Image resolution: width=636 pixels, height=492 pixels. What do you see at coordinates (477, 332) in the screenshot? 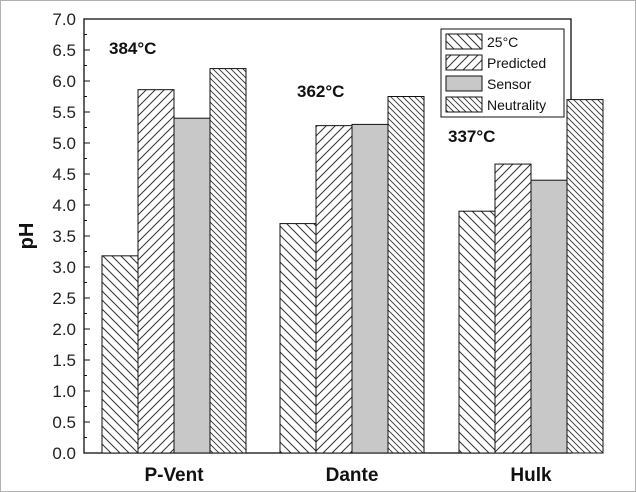
I see `bar-25c-hulk` at bounding box center [477, 332].